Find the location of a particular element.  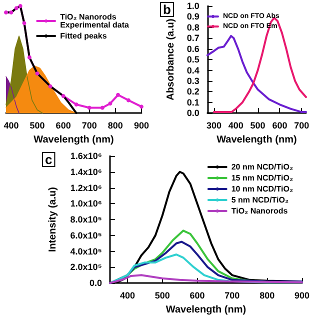

y-tick-label: 0.2 is located at coordinates (193, 91).